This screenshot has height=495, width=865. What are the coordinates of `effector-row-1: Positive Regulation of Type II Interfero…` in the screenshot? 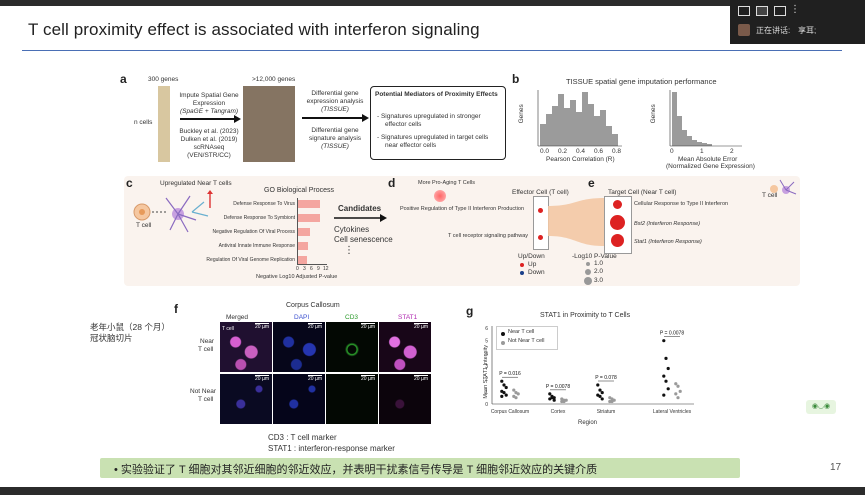 It's located at (462, 209).